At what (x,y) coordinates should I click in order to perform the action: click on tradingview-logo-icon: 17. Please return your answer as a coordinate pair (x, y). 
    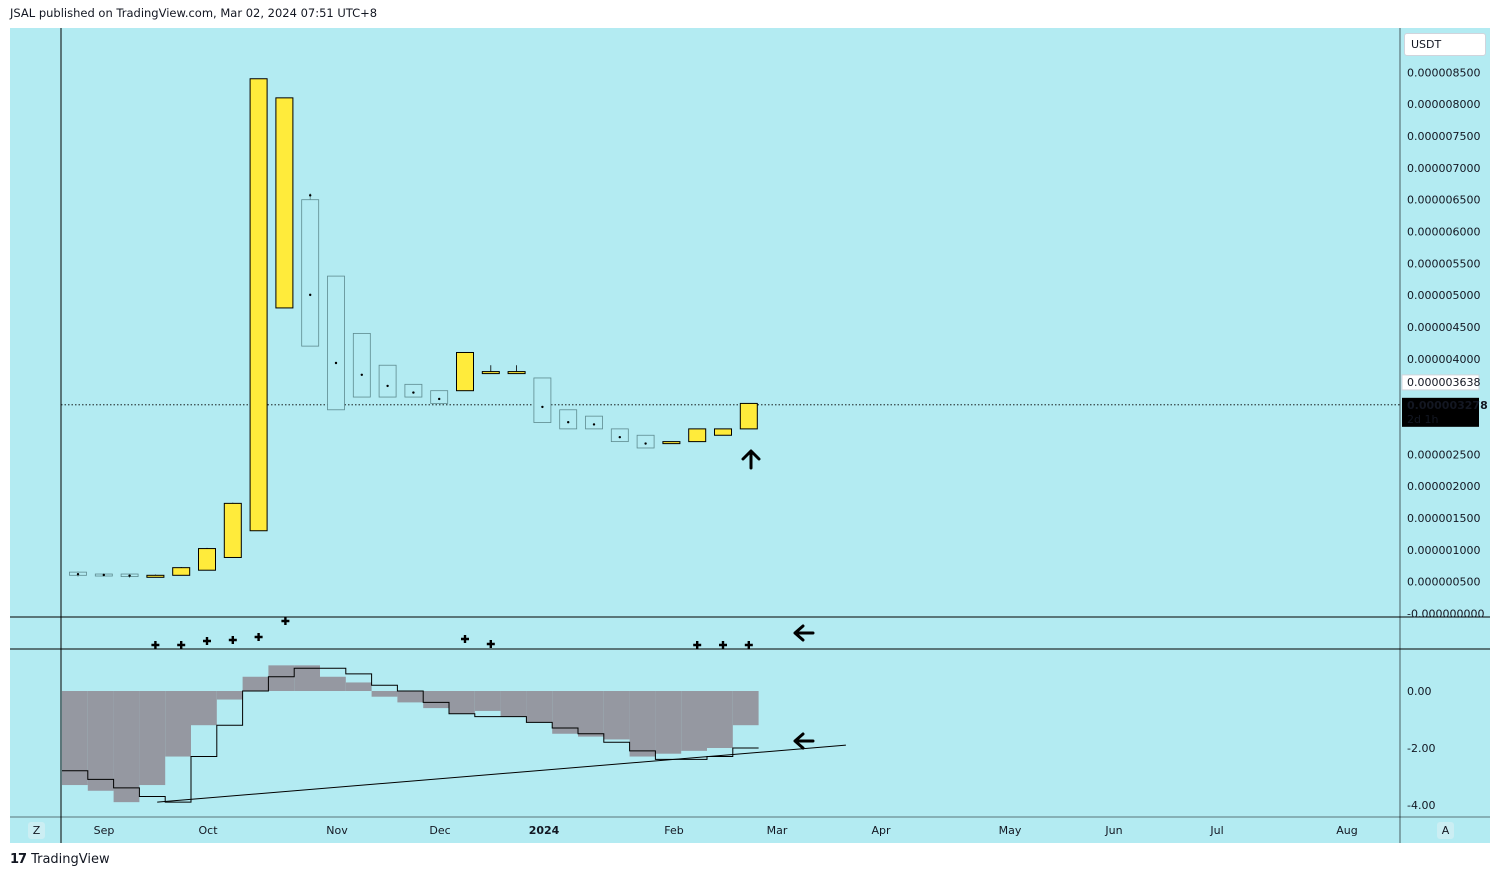
    Looking at the image, I should click on (18, 859).